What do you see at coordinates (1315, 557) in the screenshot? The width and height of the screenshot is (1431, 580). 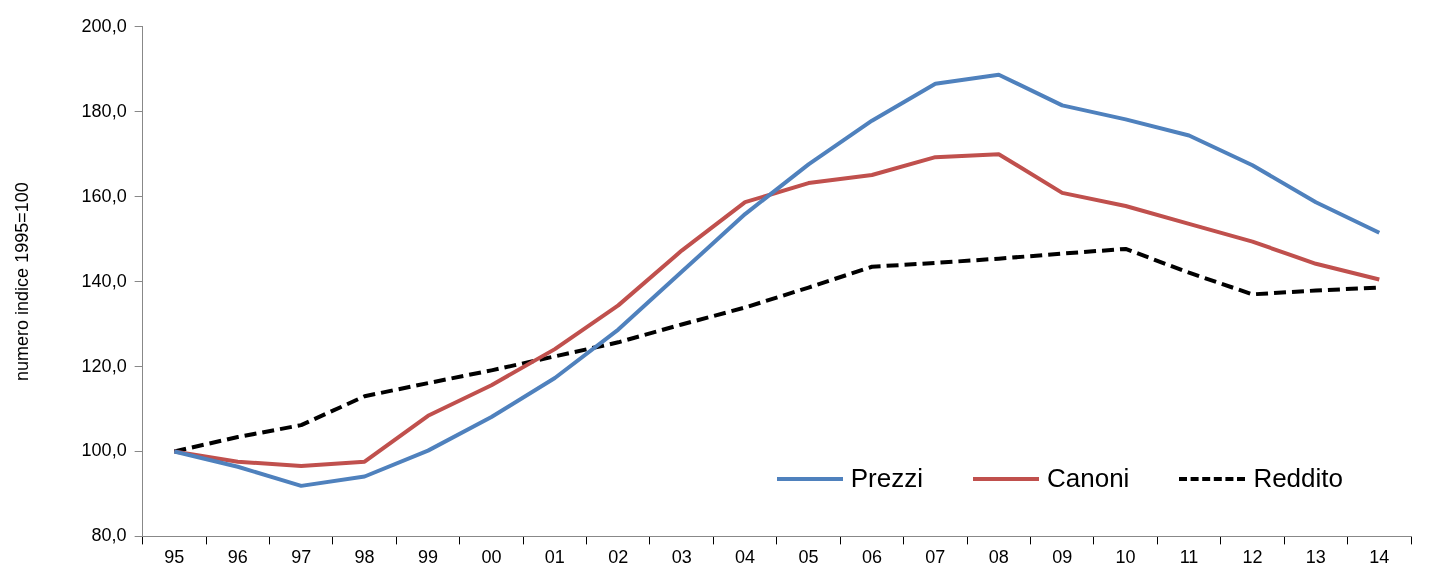 I see `x-tick-label: 13` at bounding box center [1315, 557].